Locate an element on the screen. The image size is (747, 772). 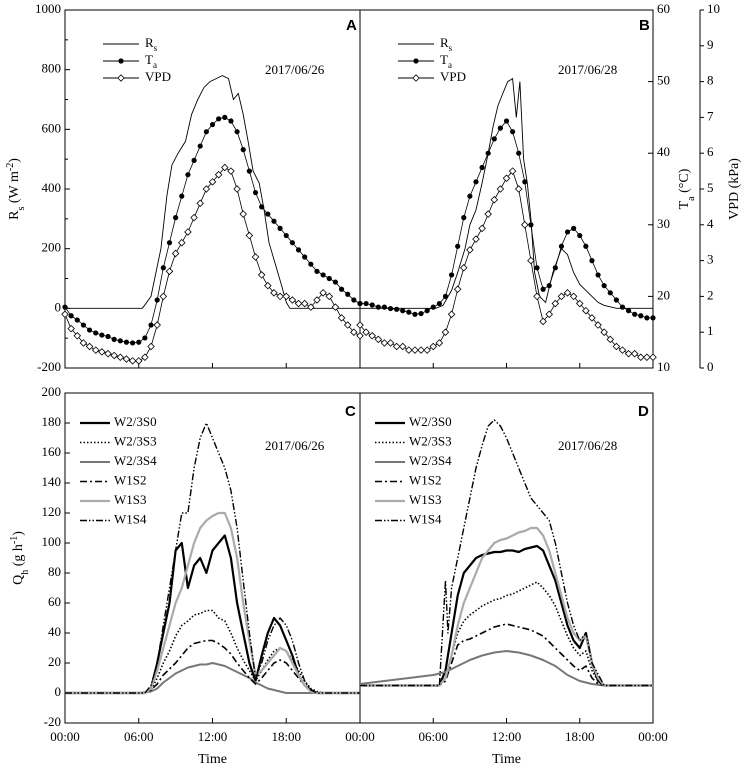
y-tick-label-bottom: 60 is located at coordinates (54, 601).